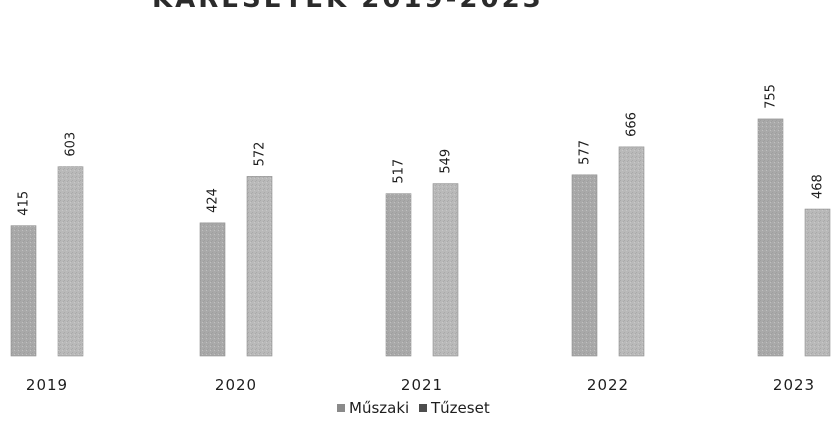  I want to click on category-label-2020: 2020, so click(236, 385).